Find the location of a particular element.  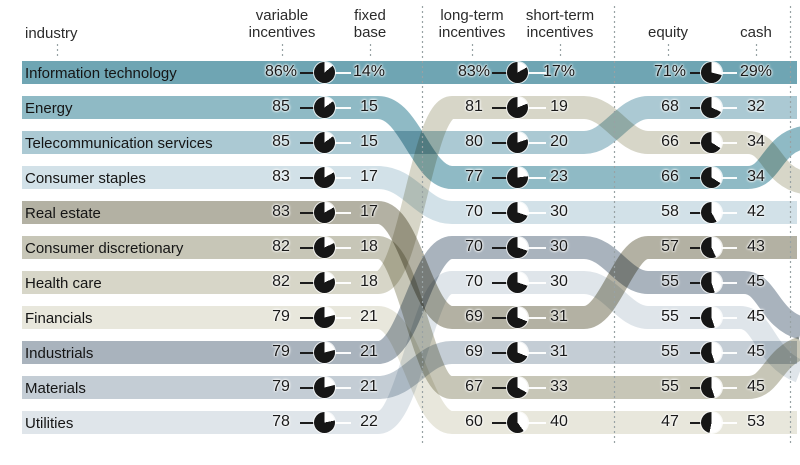

industry-label: Information technology is located at coordinates (101, 73).